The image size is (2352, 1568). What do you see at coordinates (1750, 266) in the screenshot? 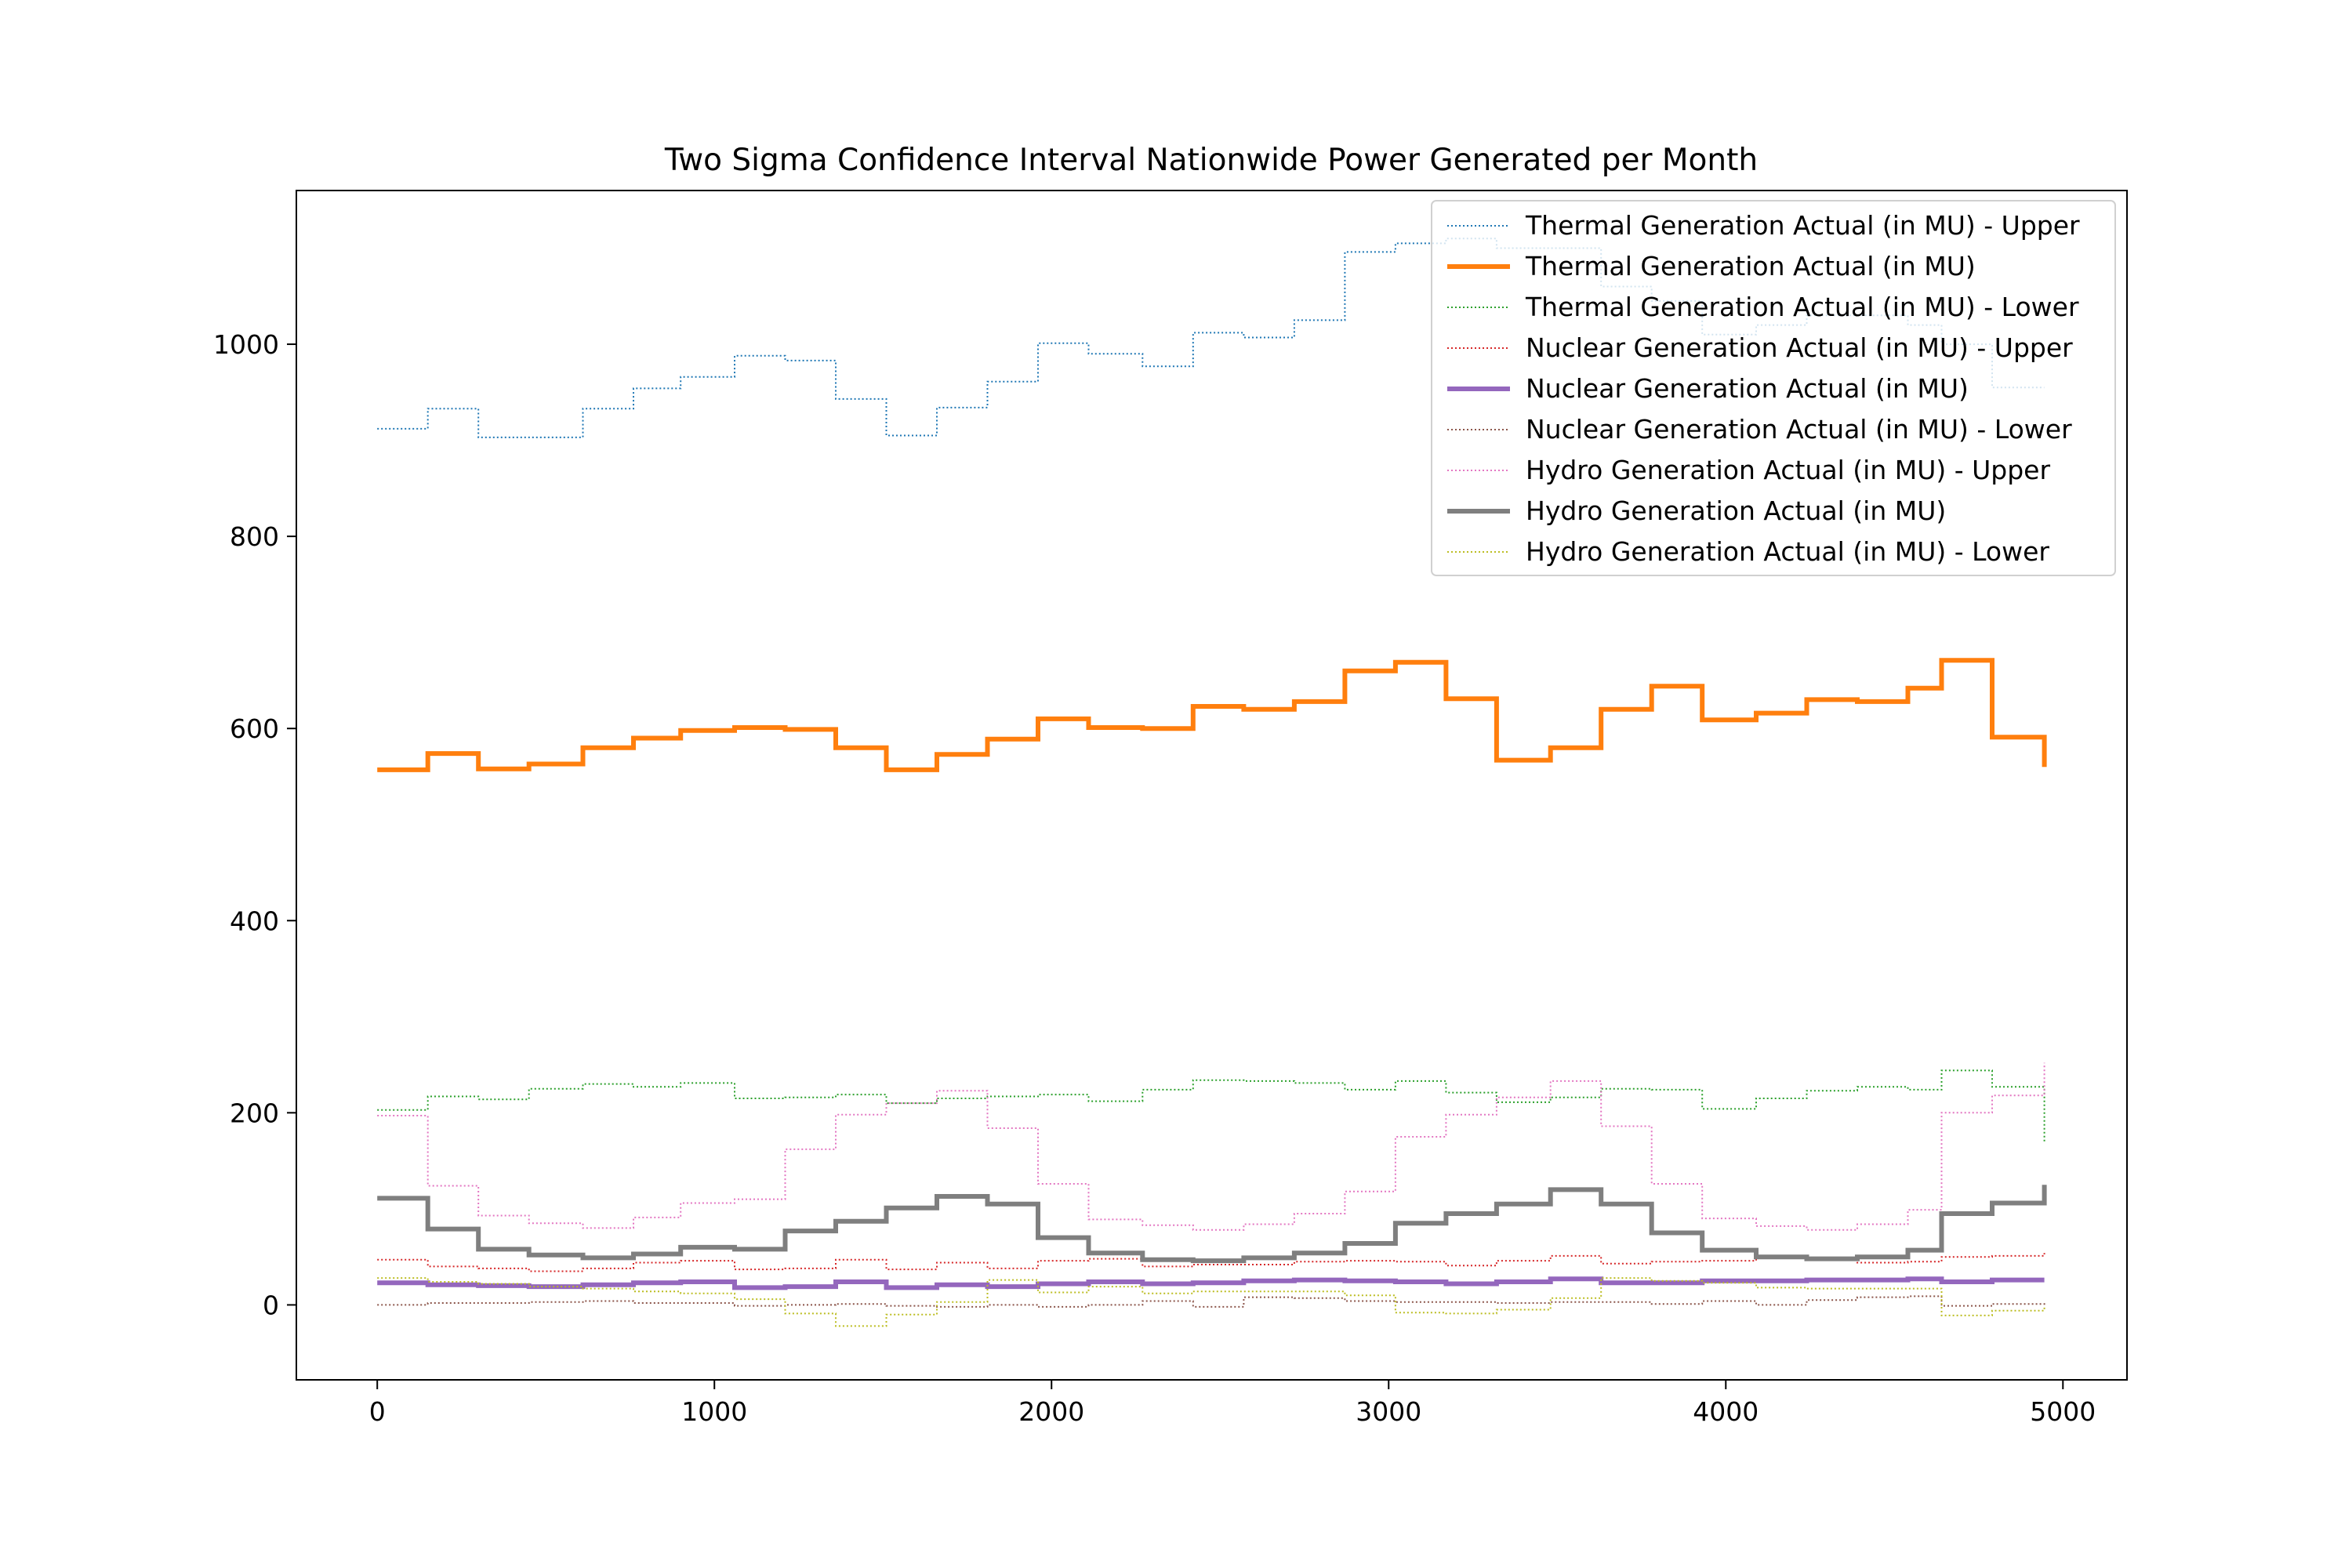
I see `legend-label-1: Thermal Generation Actual (in MU)` at bounding box center [1750, 266].